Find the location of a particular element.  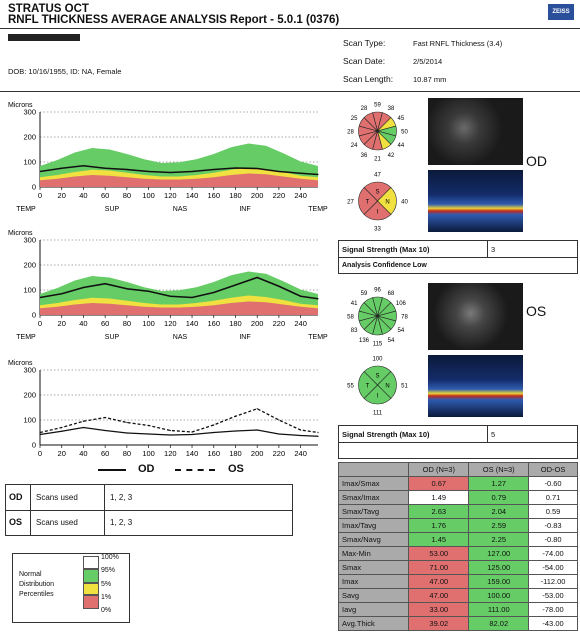

clock-sector-value: 68 is located at coordinates (391, 294).